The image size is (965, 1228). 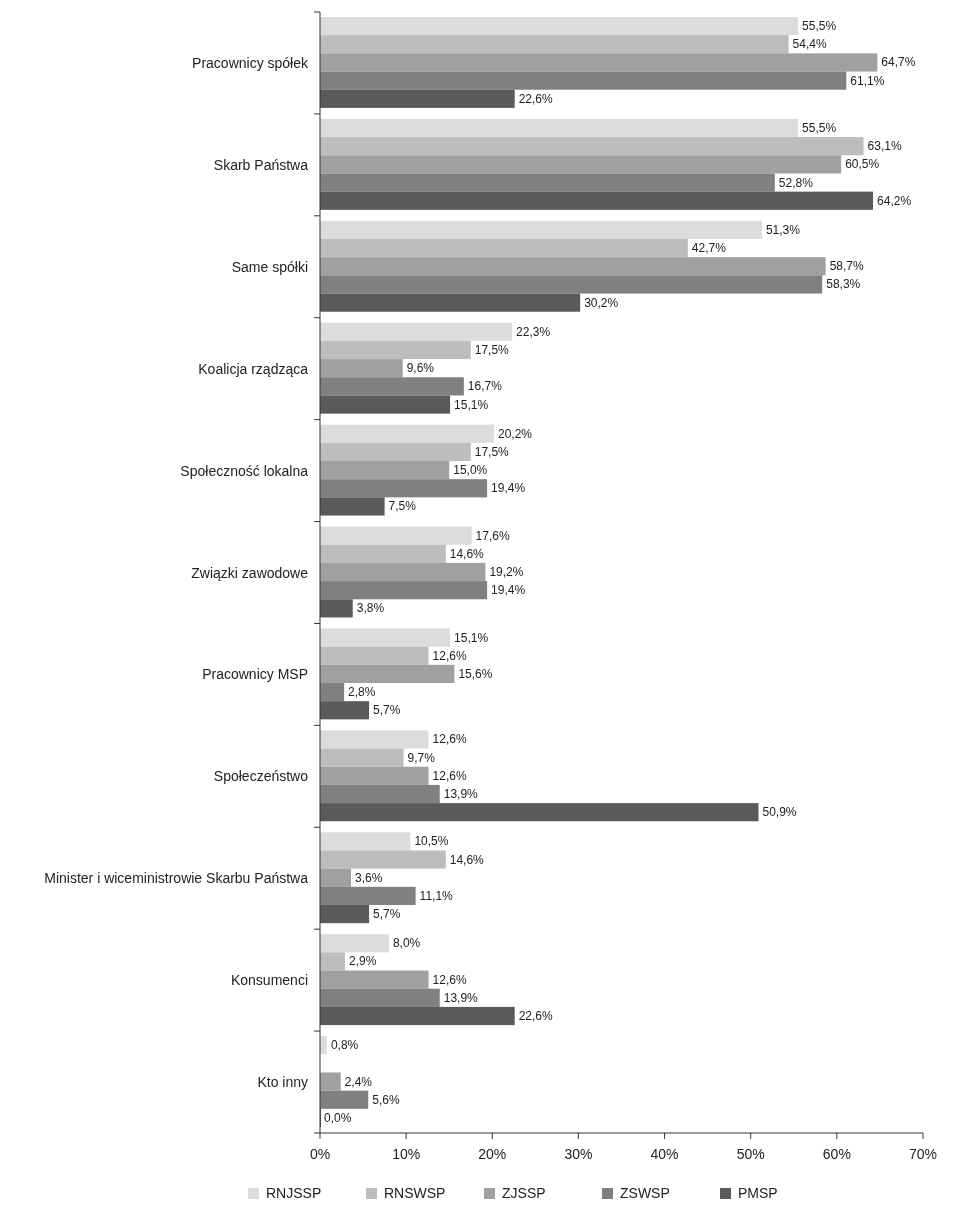 I want to click on x-tick-label: 30%, so click(x=578, y=1154).